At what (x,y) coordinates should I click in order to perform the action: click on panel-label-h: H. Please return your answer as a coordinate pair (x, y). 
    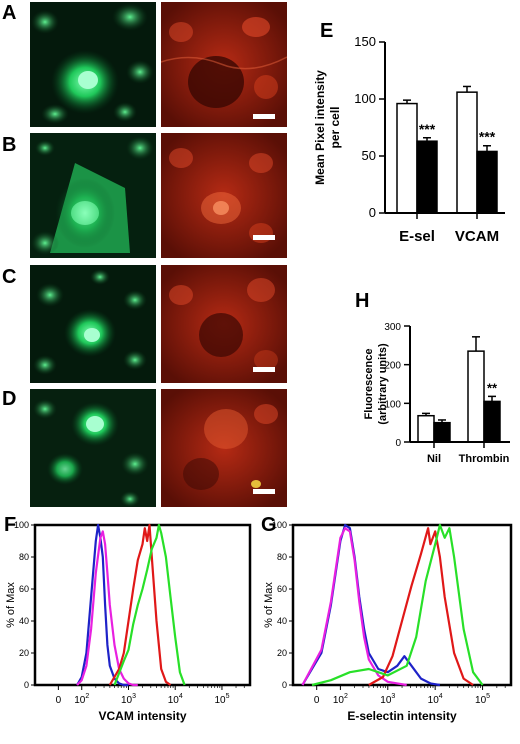
    Looking at the image, I should click on (362, 301).